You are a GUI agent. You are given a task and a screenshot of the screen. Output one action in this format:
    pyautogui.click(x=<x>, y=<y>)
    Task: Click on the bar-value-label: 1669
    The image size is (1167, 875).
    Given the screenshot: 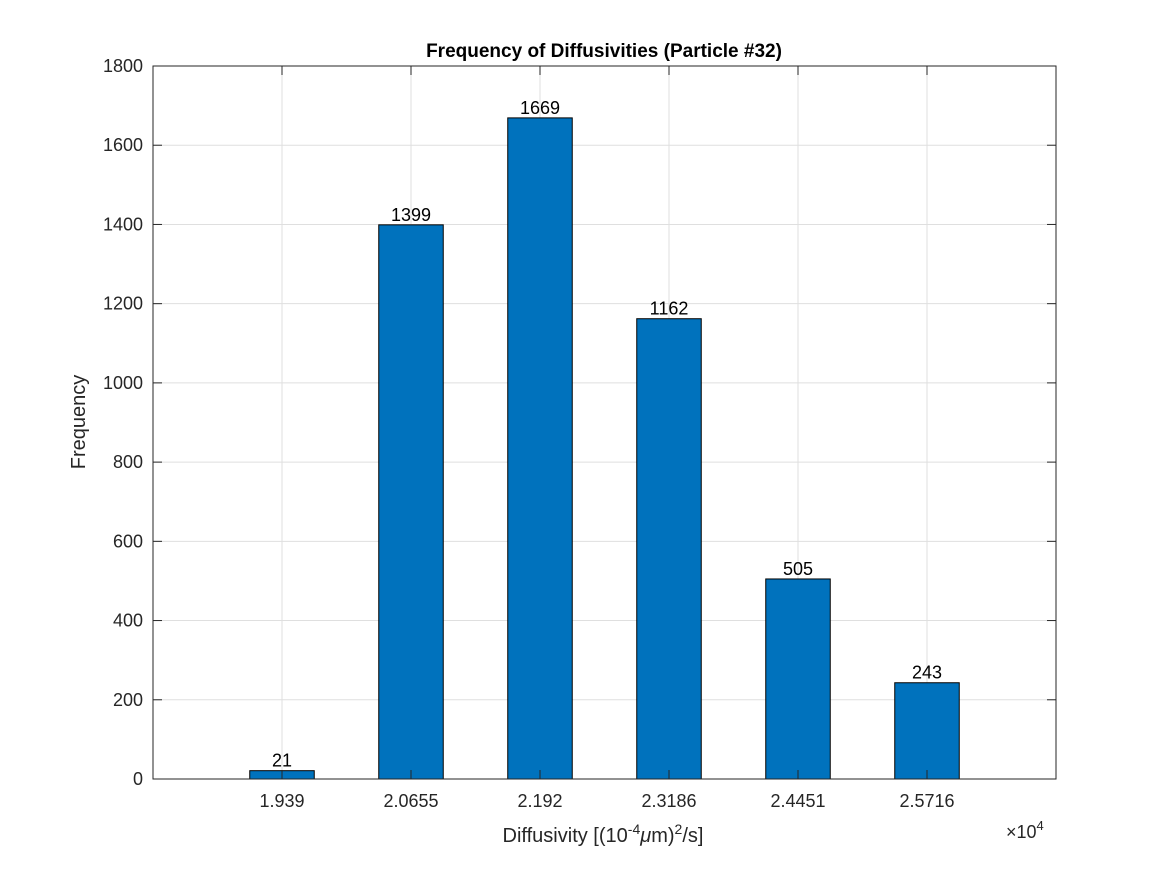 What is the action you would take?
    pyautogui.click(x=540, y=108)
    